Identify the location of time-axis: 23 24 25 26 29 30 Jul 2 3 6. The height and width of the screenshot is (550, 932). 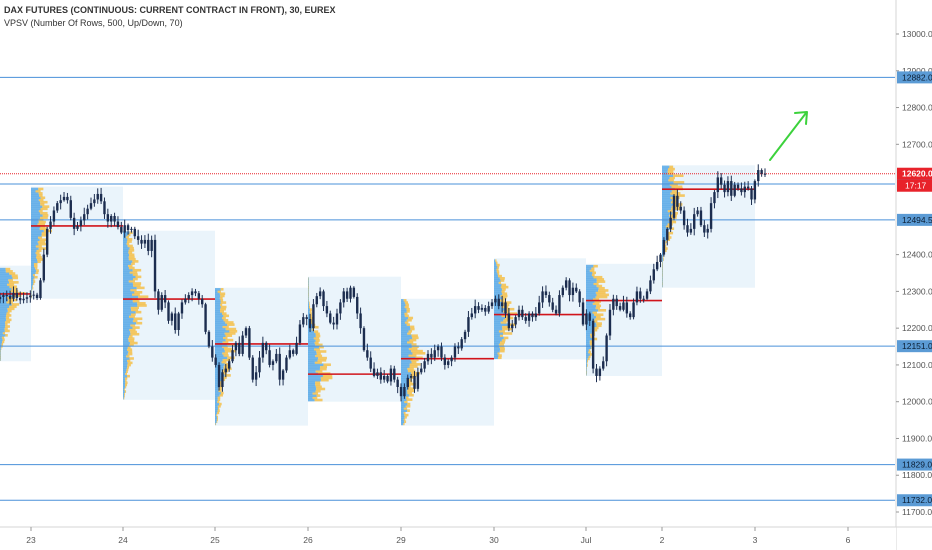
(466, 538).